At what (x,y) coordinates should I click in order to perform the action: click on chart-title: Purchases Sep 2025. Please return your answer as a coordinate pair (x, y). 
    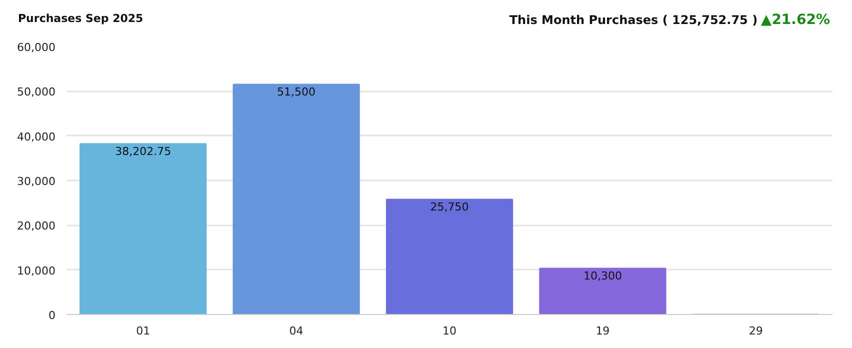
    Looking at the image, I should click on (81, 18).